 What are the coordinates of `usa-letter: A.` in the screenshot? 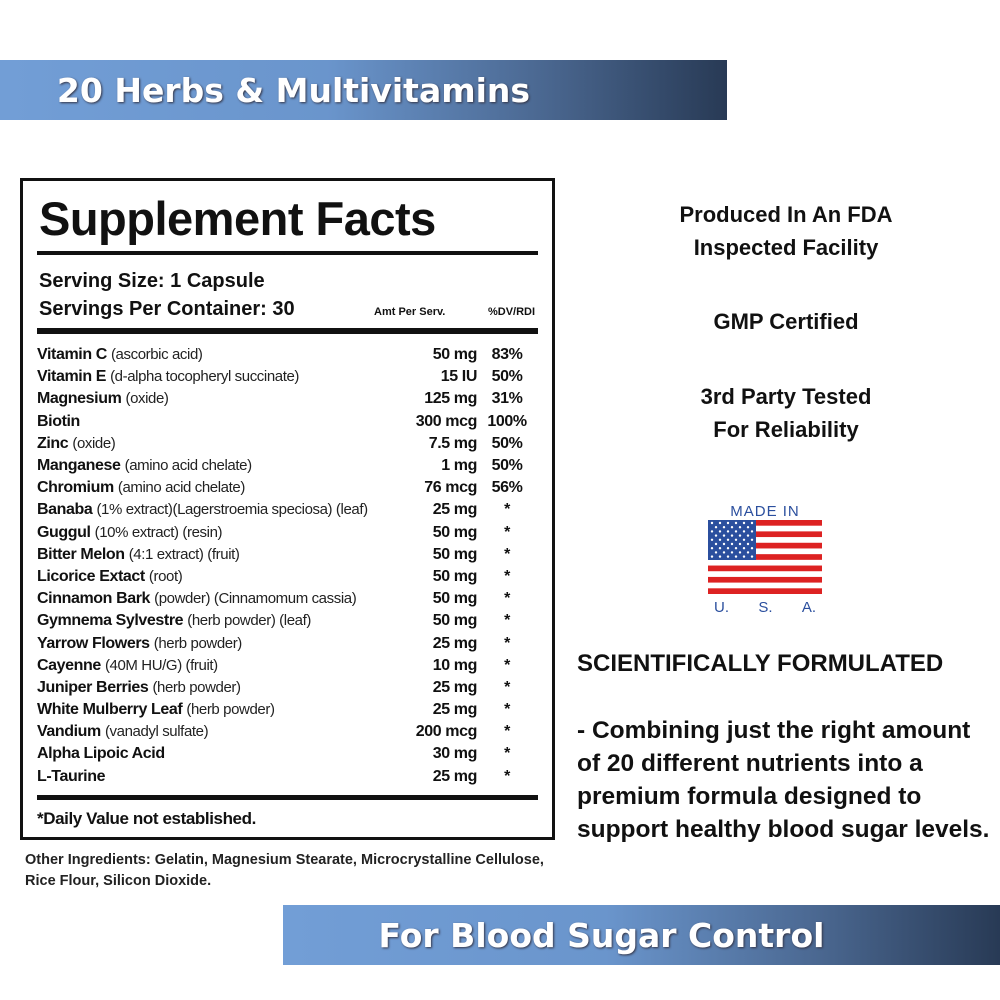 It's located at (808, 607).